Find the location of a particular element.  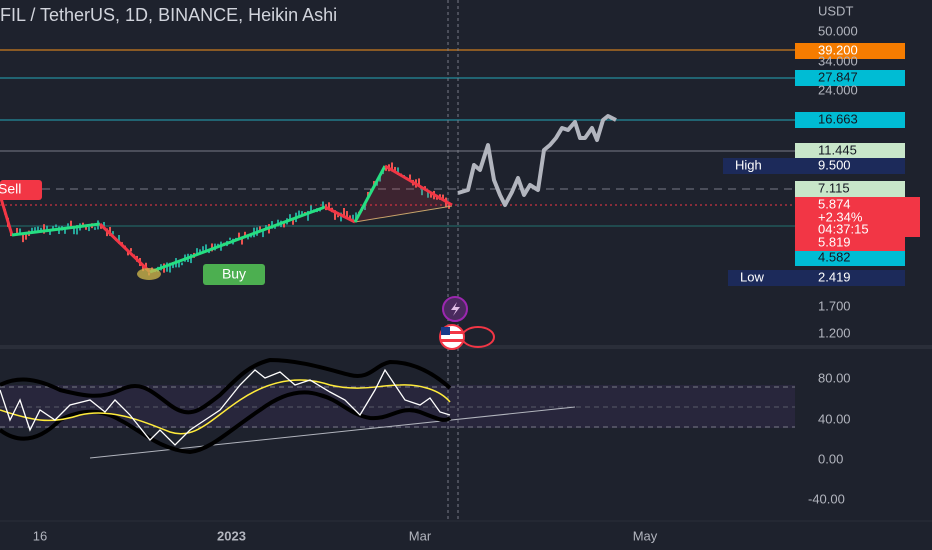

price-label: 50.000 is located at coordinates (838, 30).